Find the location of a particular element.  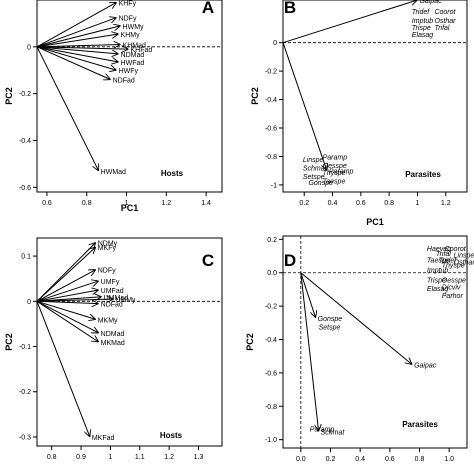

panel-a-vector-hwmy is located at coordinates (78, 37).